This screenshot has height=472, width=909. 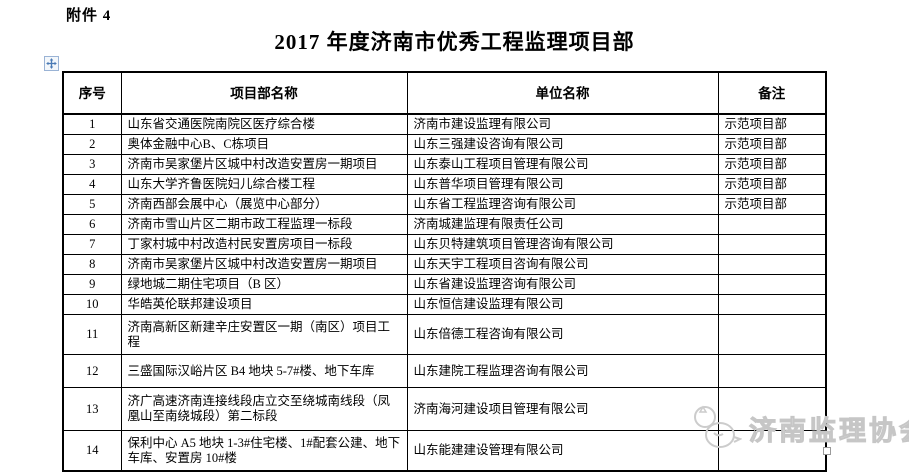 What do you see at coordinates (92, 409) in the screenshot?
I see `cell-seq: 13` at bounding box center [92, 409].